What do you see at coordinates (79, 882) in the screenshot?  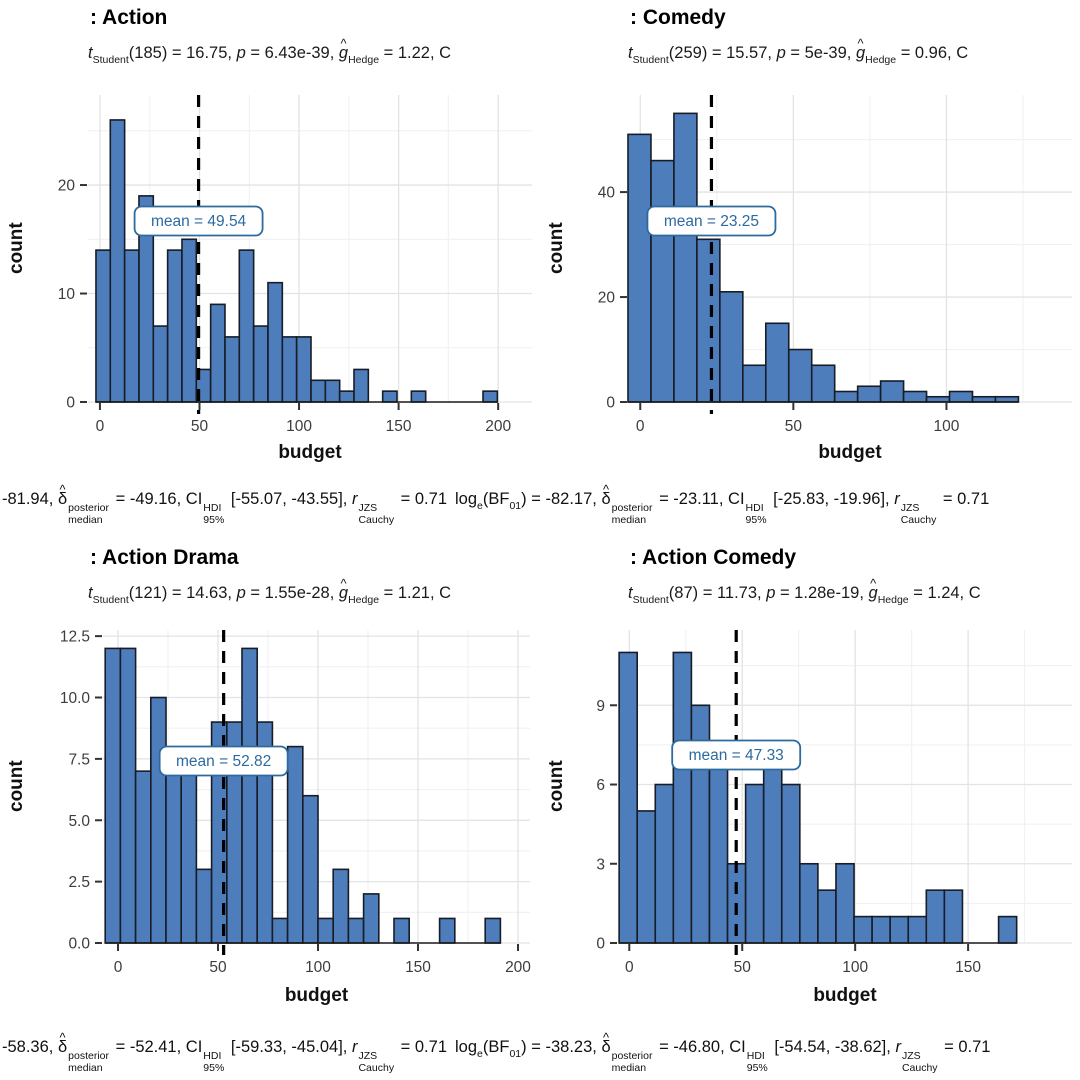 I see `svg-text: 2.5` at bounding box center [79, 882].